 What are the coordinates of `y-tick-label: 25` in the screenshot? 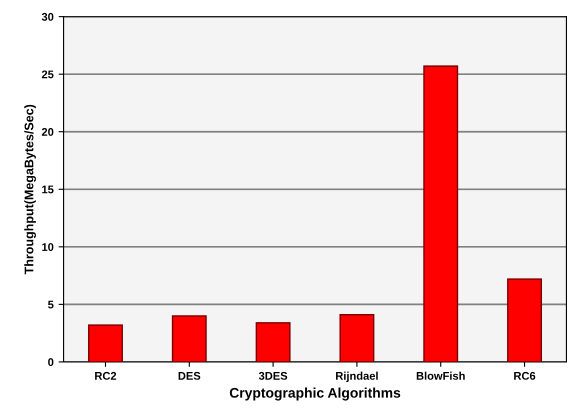 It's located at (48, 74).